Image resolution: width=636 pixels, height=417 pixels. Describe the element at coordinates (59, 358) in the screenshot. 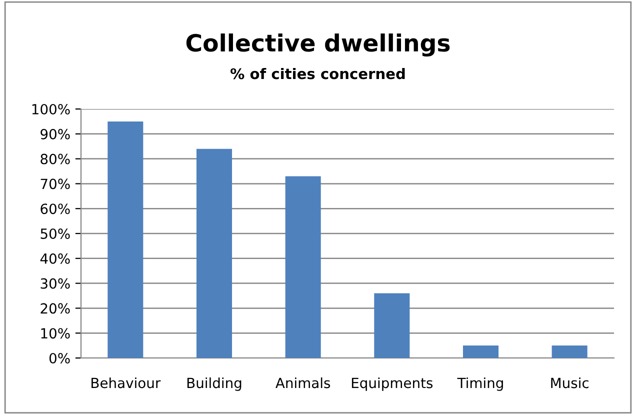

I see `y-tick-label: 0%` at that location.